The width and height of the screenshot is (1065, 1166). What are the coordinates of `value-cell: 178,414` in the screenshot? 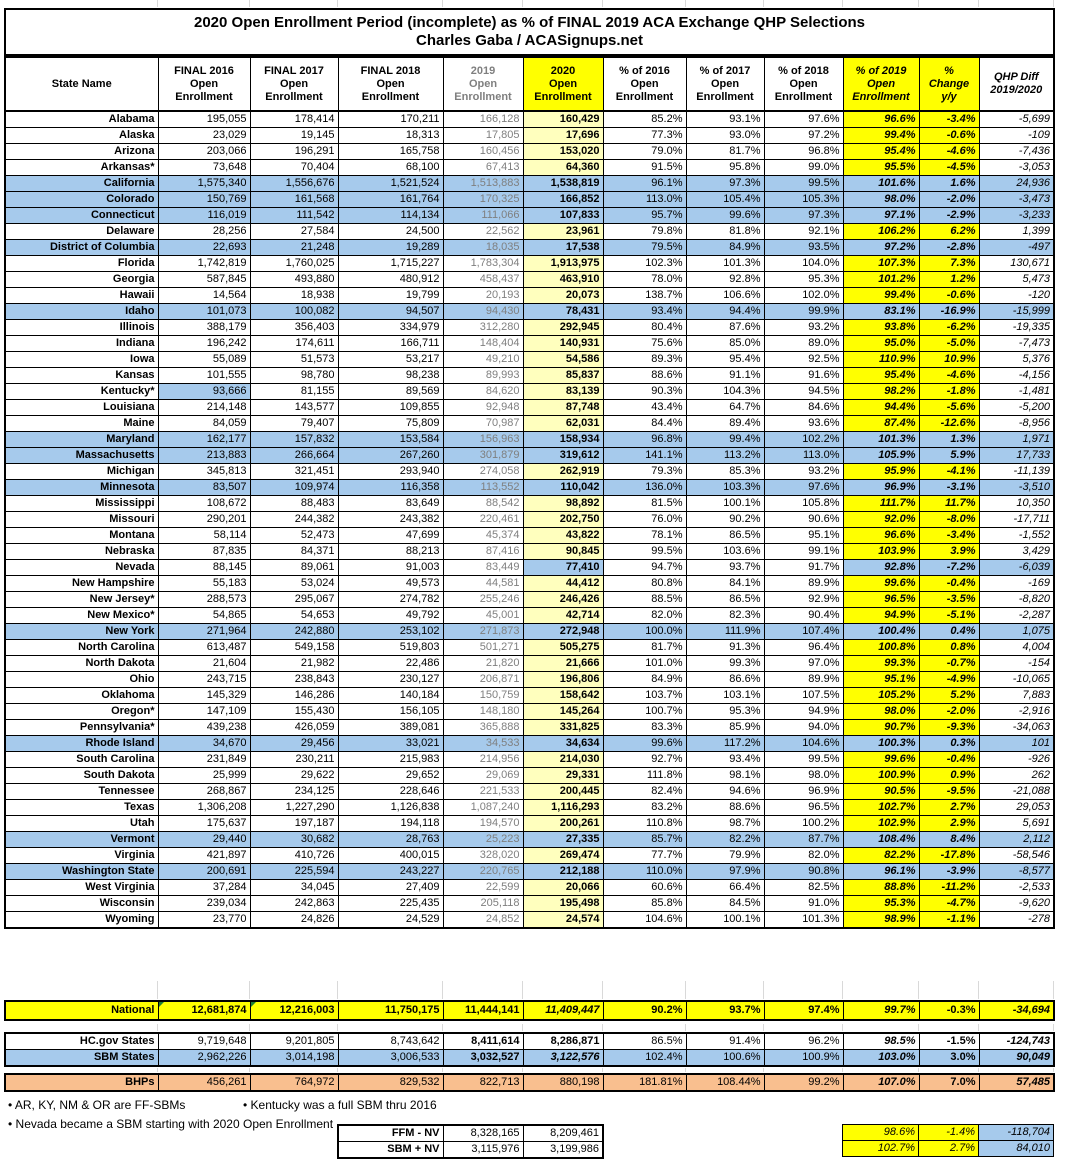 It's located at (294, 119).